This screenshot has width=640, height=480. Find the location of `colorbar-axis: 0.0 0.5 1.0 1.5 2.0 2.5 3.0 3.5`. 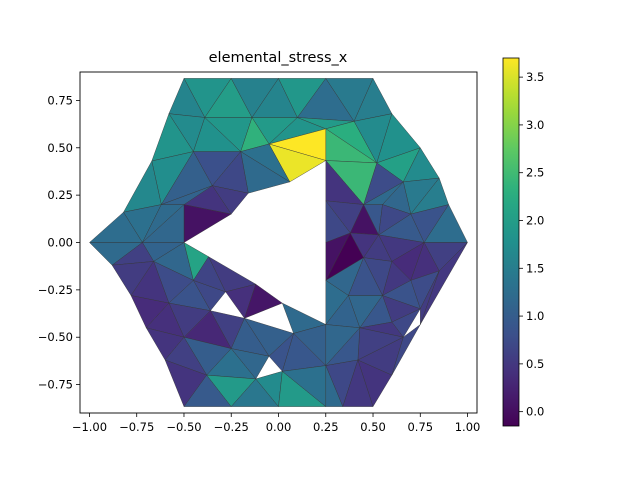

colorbar-axis: 0.0 0.5 1.0 1.5 2.0 2.5 3.0 3.5 is located at coordinates (531, 244).